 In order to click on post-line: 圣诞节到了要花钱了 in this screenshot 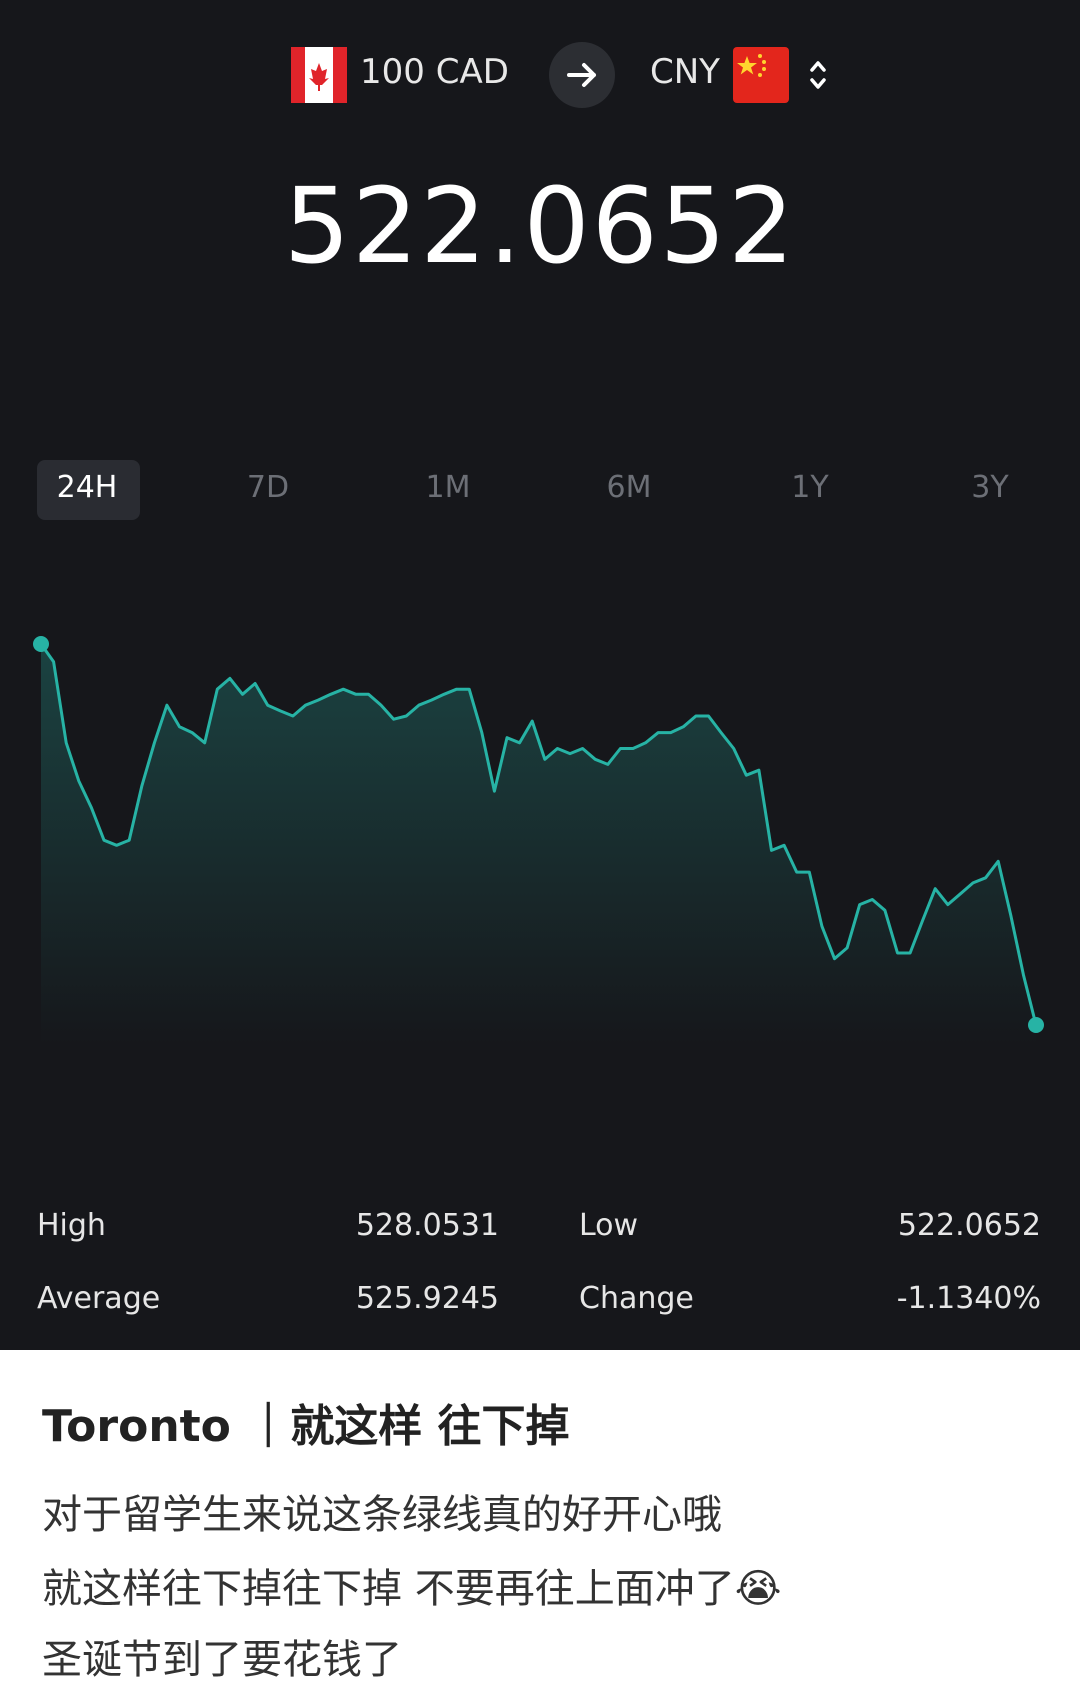, I will do `click(222, 1660)`.